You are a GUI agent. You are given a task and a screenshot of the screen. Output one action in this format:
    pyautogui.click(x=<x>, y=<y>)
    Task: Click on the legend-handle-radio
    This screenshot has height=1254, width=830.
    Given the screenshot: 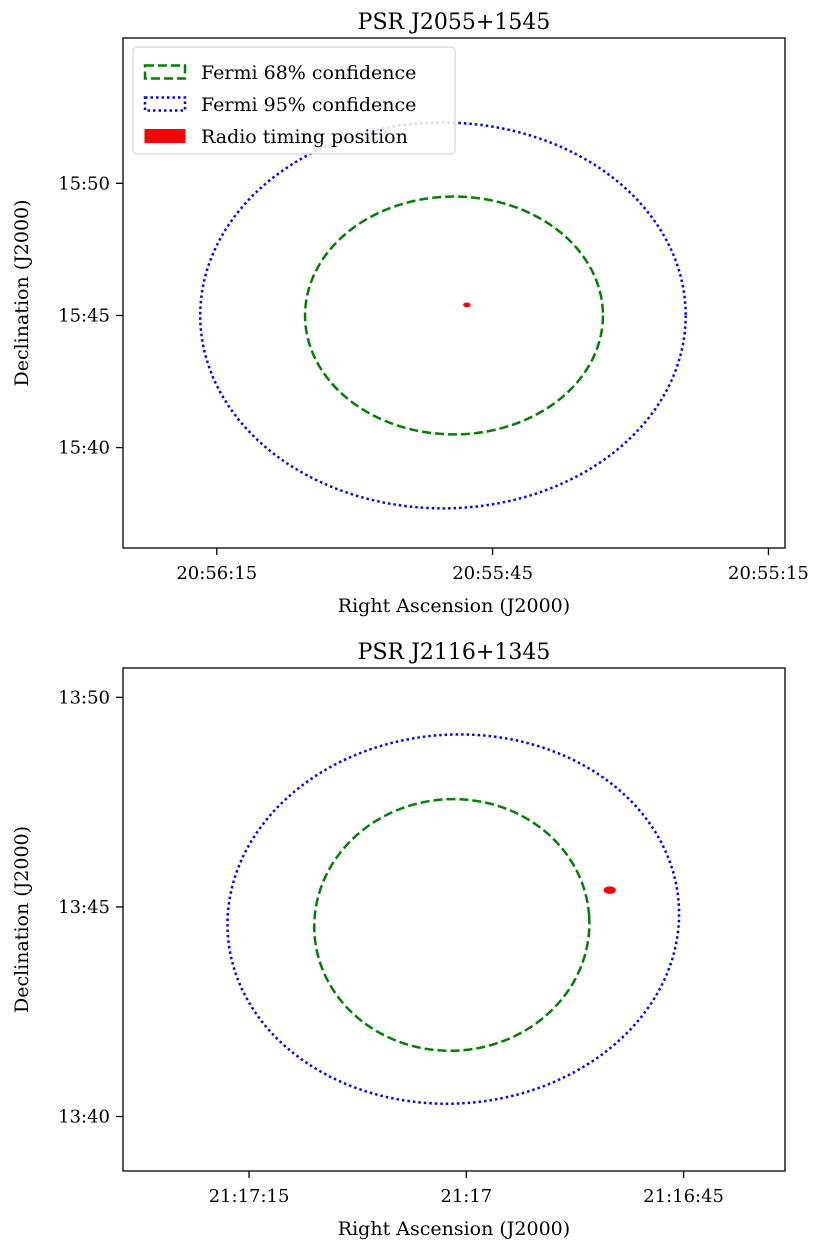 What is the action you would take?
    pyautogui.click(x=165, y=136)
    